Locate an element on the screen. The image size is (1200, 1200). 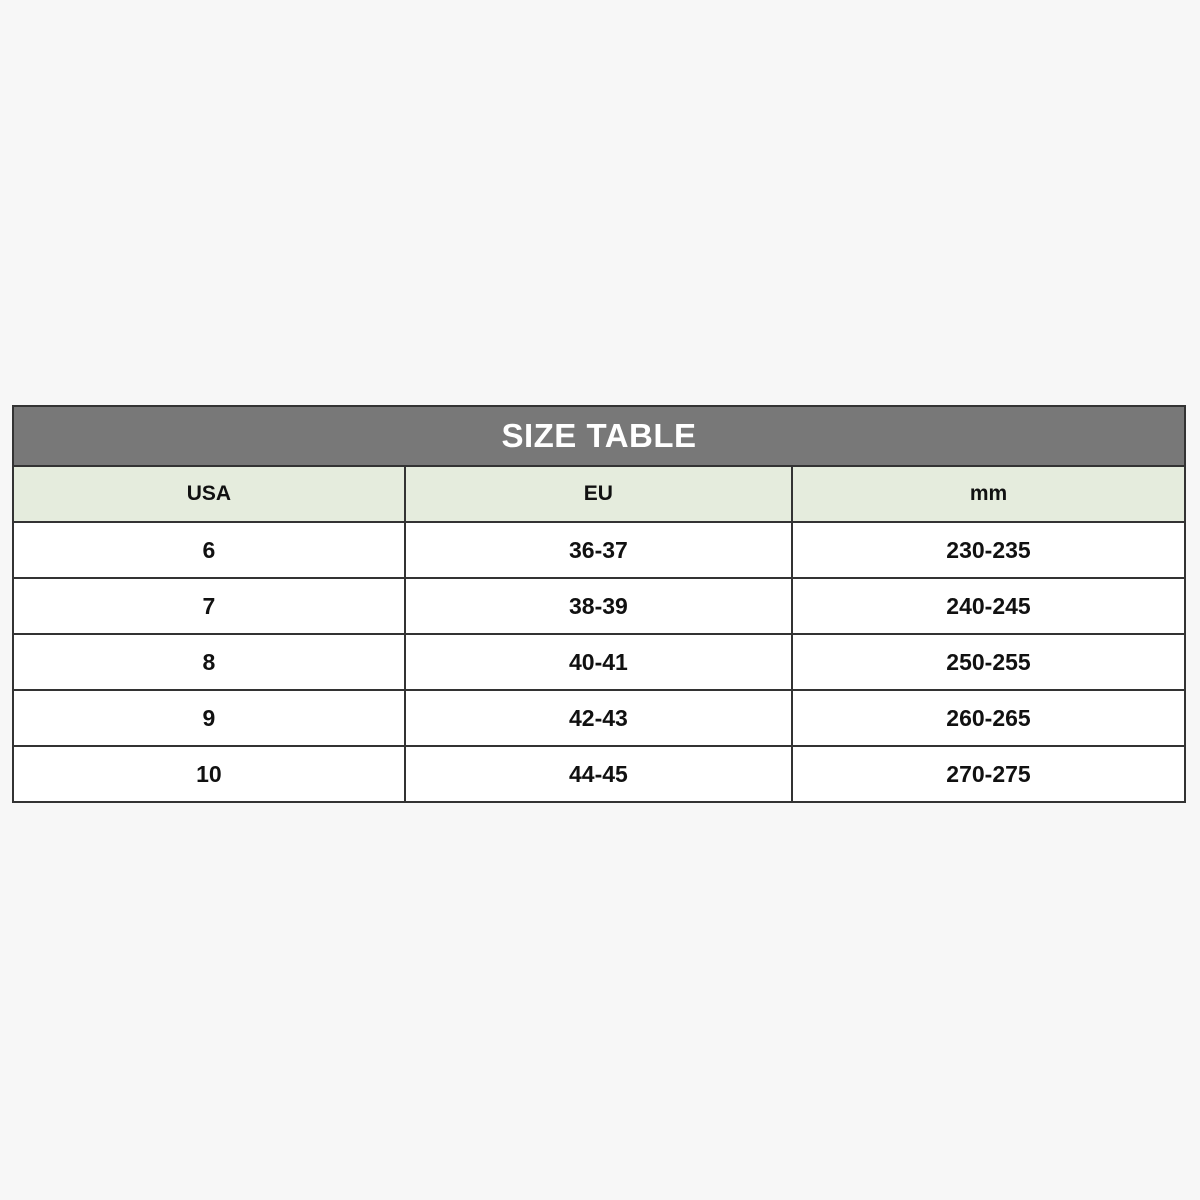
table-row: 7 38-39 240-245 is located at coordinates (599, 606).